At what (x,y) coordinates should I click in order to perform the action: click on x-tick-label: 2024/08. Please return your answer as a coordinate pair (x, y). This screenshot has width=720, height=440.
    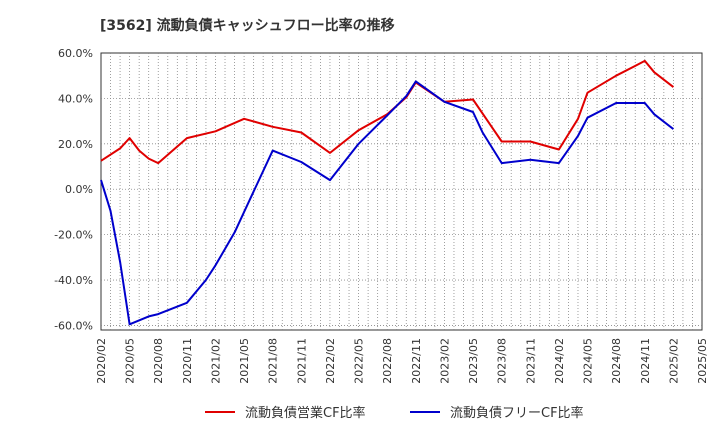
    Looking at the image, I should click on (616, 361).